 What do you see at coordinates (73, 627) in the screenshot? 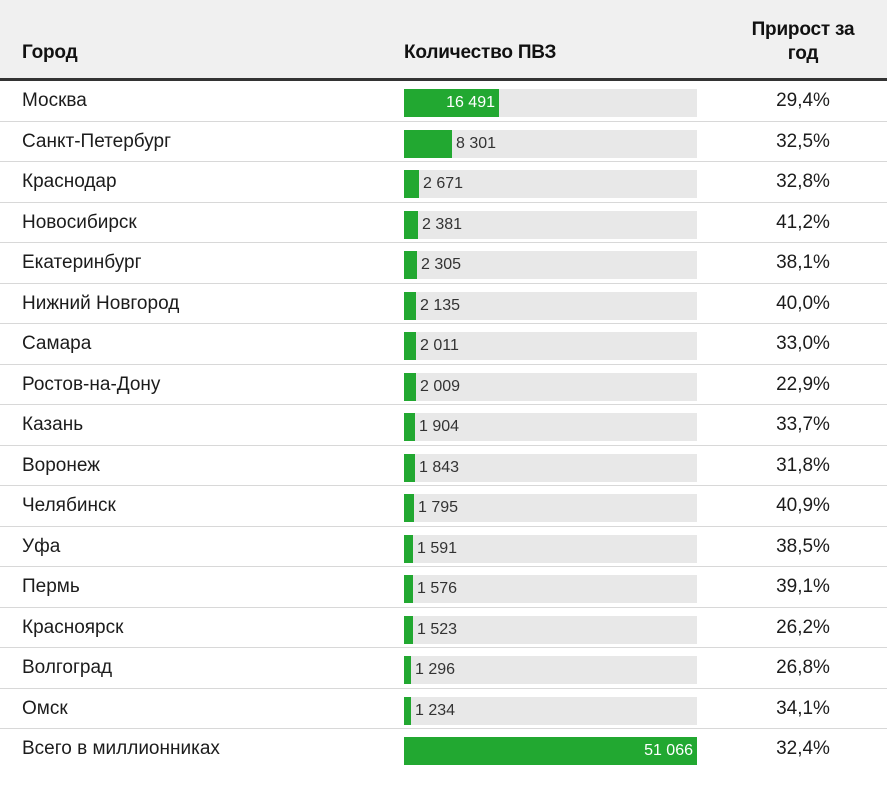
I see `city-name: Красноярск` at bounding box center [73, 627].